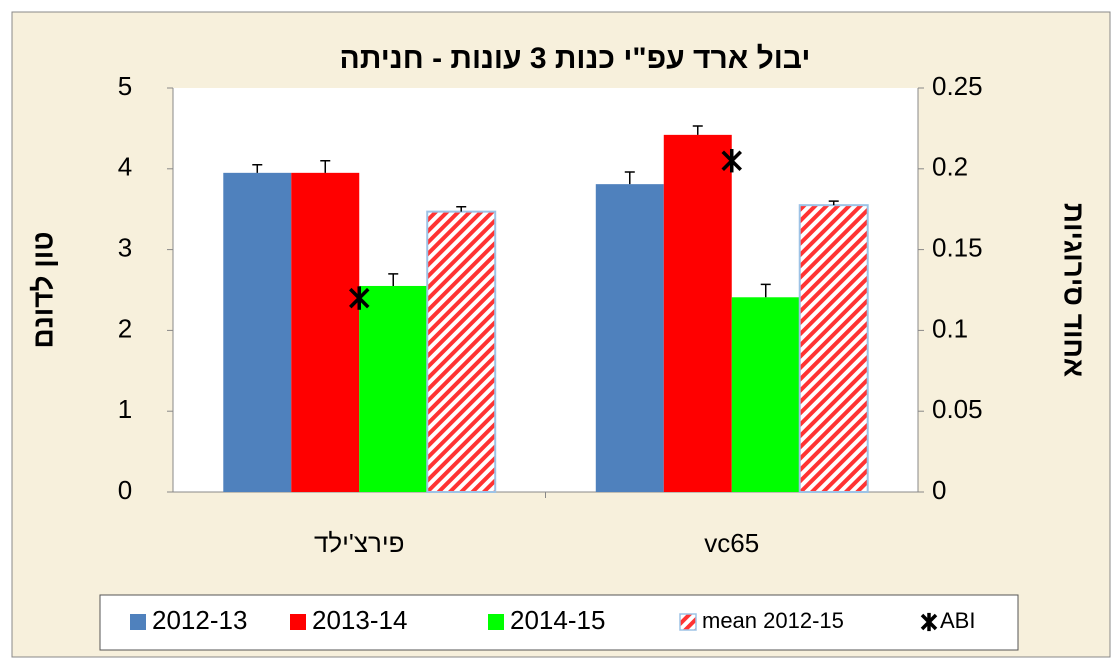  I want to click on legend-label: 2014-15, so click(557, 620).